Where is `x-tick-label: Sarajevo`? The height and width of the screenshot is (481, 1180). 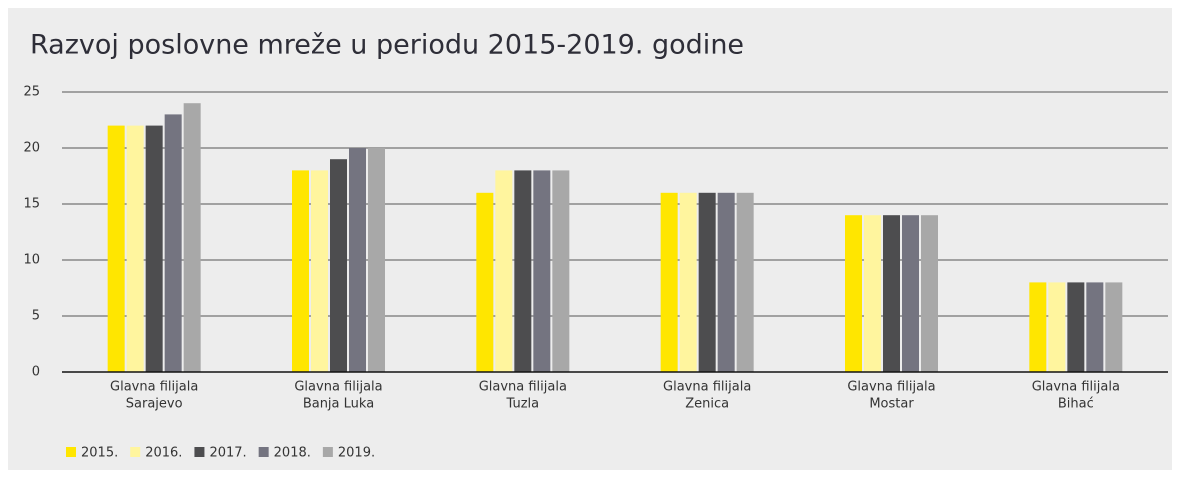 x-tick-label: Sarajevo is located at coordinates (154, 404).